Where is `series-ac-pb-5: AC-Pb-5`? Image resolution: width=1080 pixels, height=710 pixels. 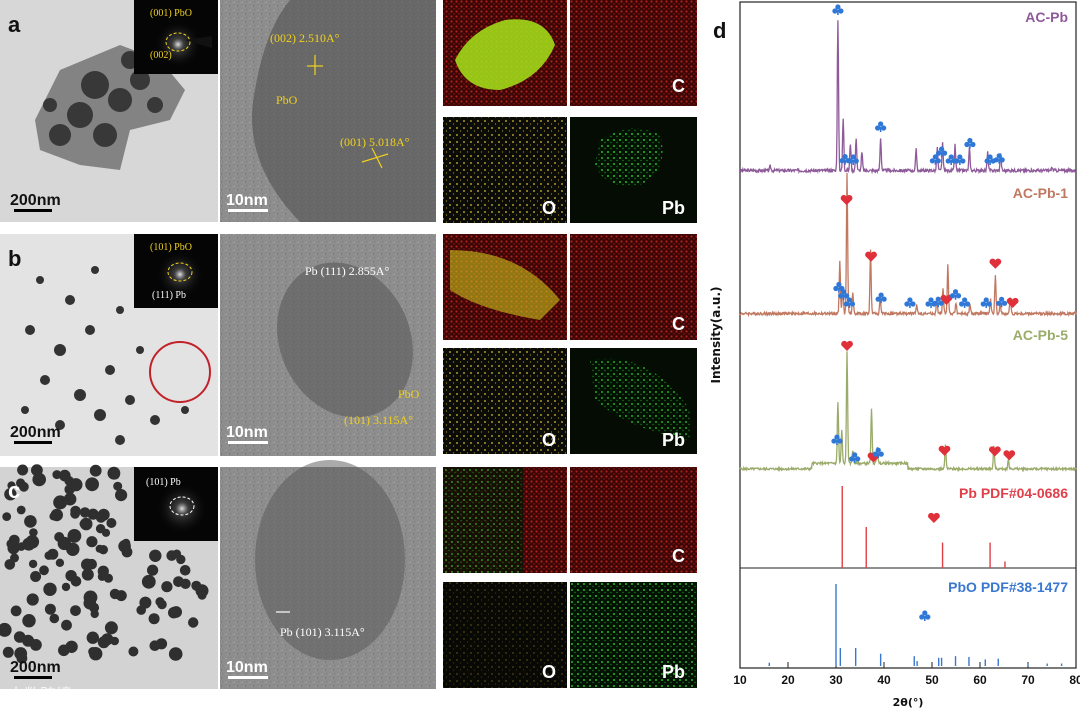
series-ac-pb-5: AC-Pb-5 is located at coordinates (908, 400).